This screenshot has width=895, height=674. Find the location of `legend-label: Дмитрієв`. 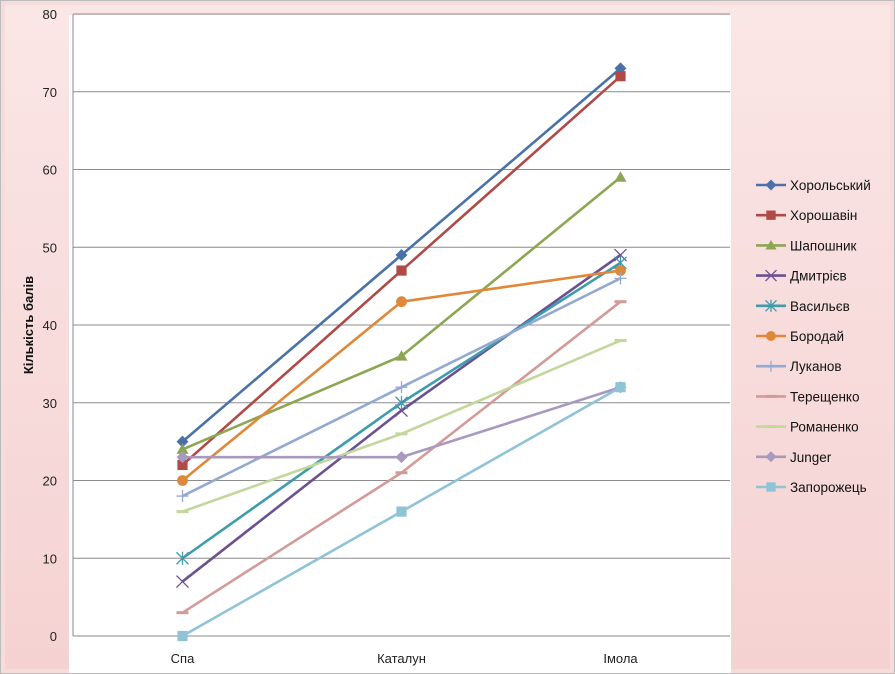

legend-label: Дмитрієв is located at coordinates (818, 276).